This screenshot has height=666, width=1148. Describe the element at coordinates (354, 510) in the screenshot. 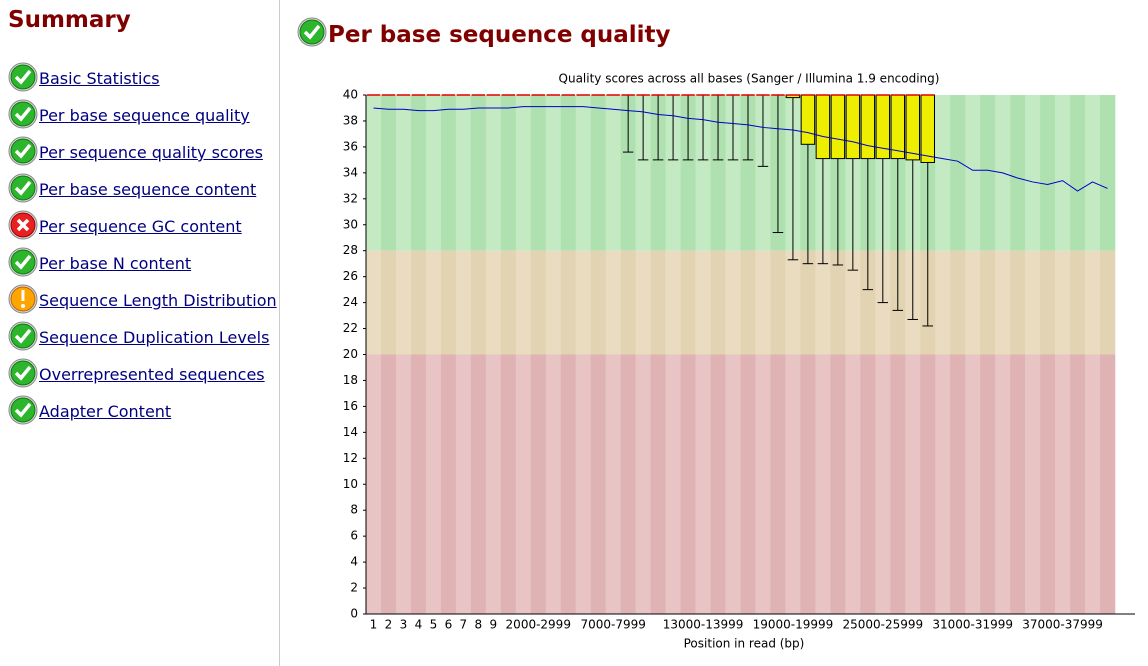

I see `y-tick-label: 8` at that location.